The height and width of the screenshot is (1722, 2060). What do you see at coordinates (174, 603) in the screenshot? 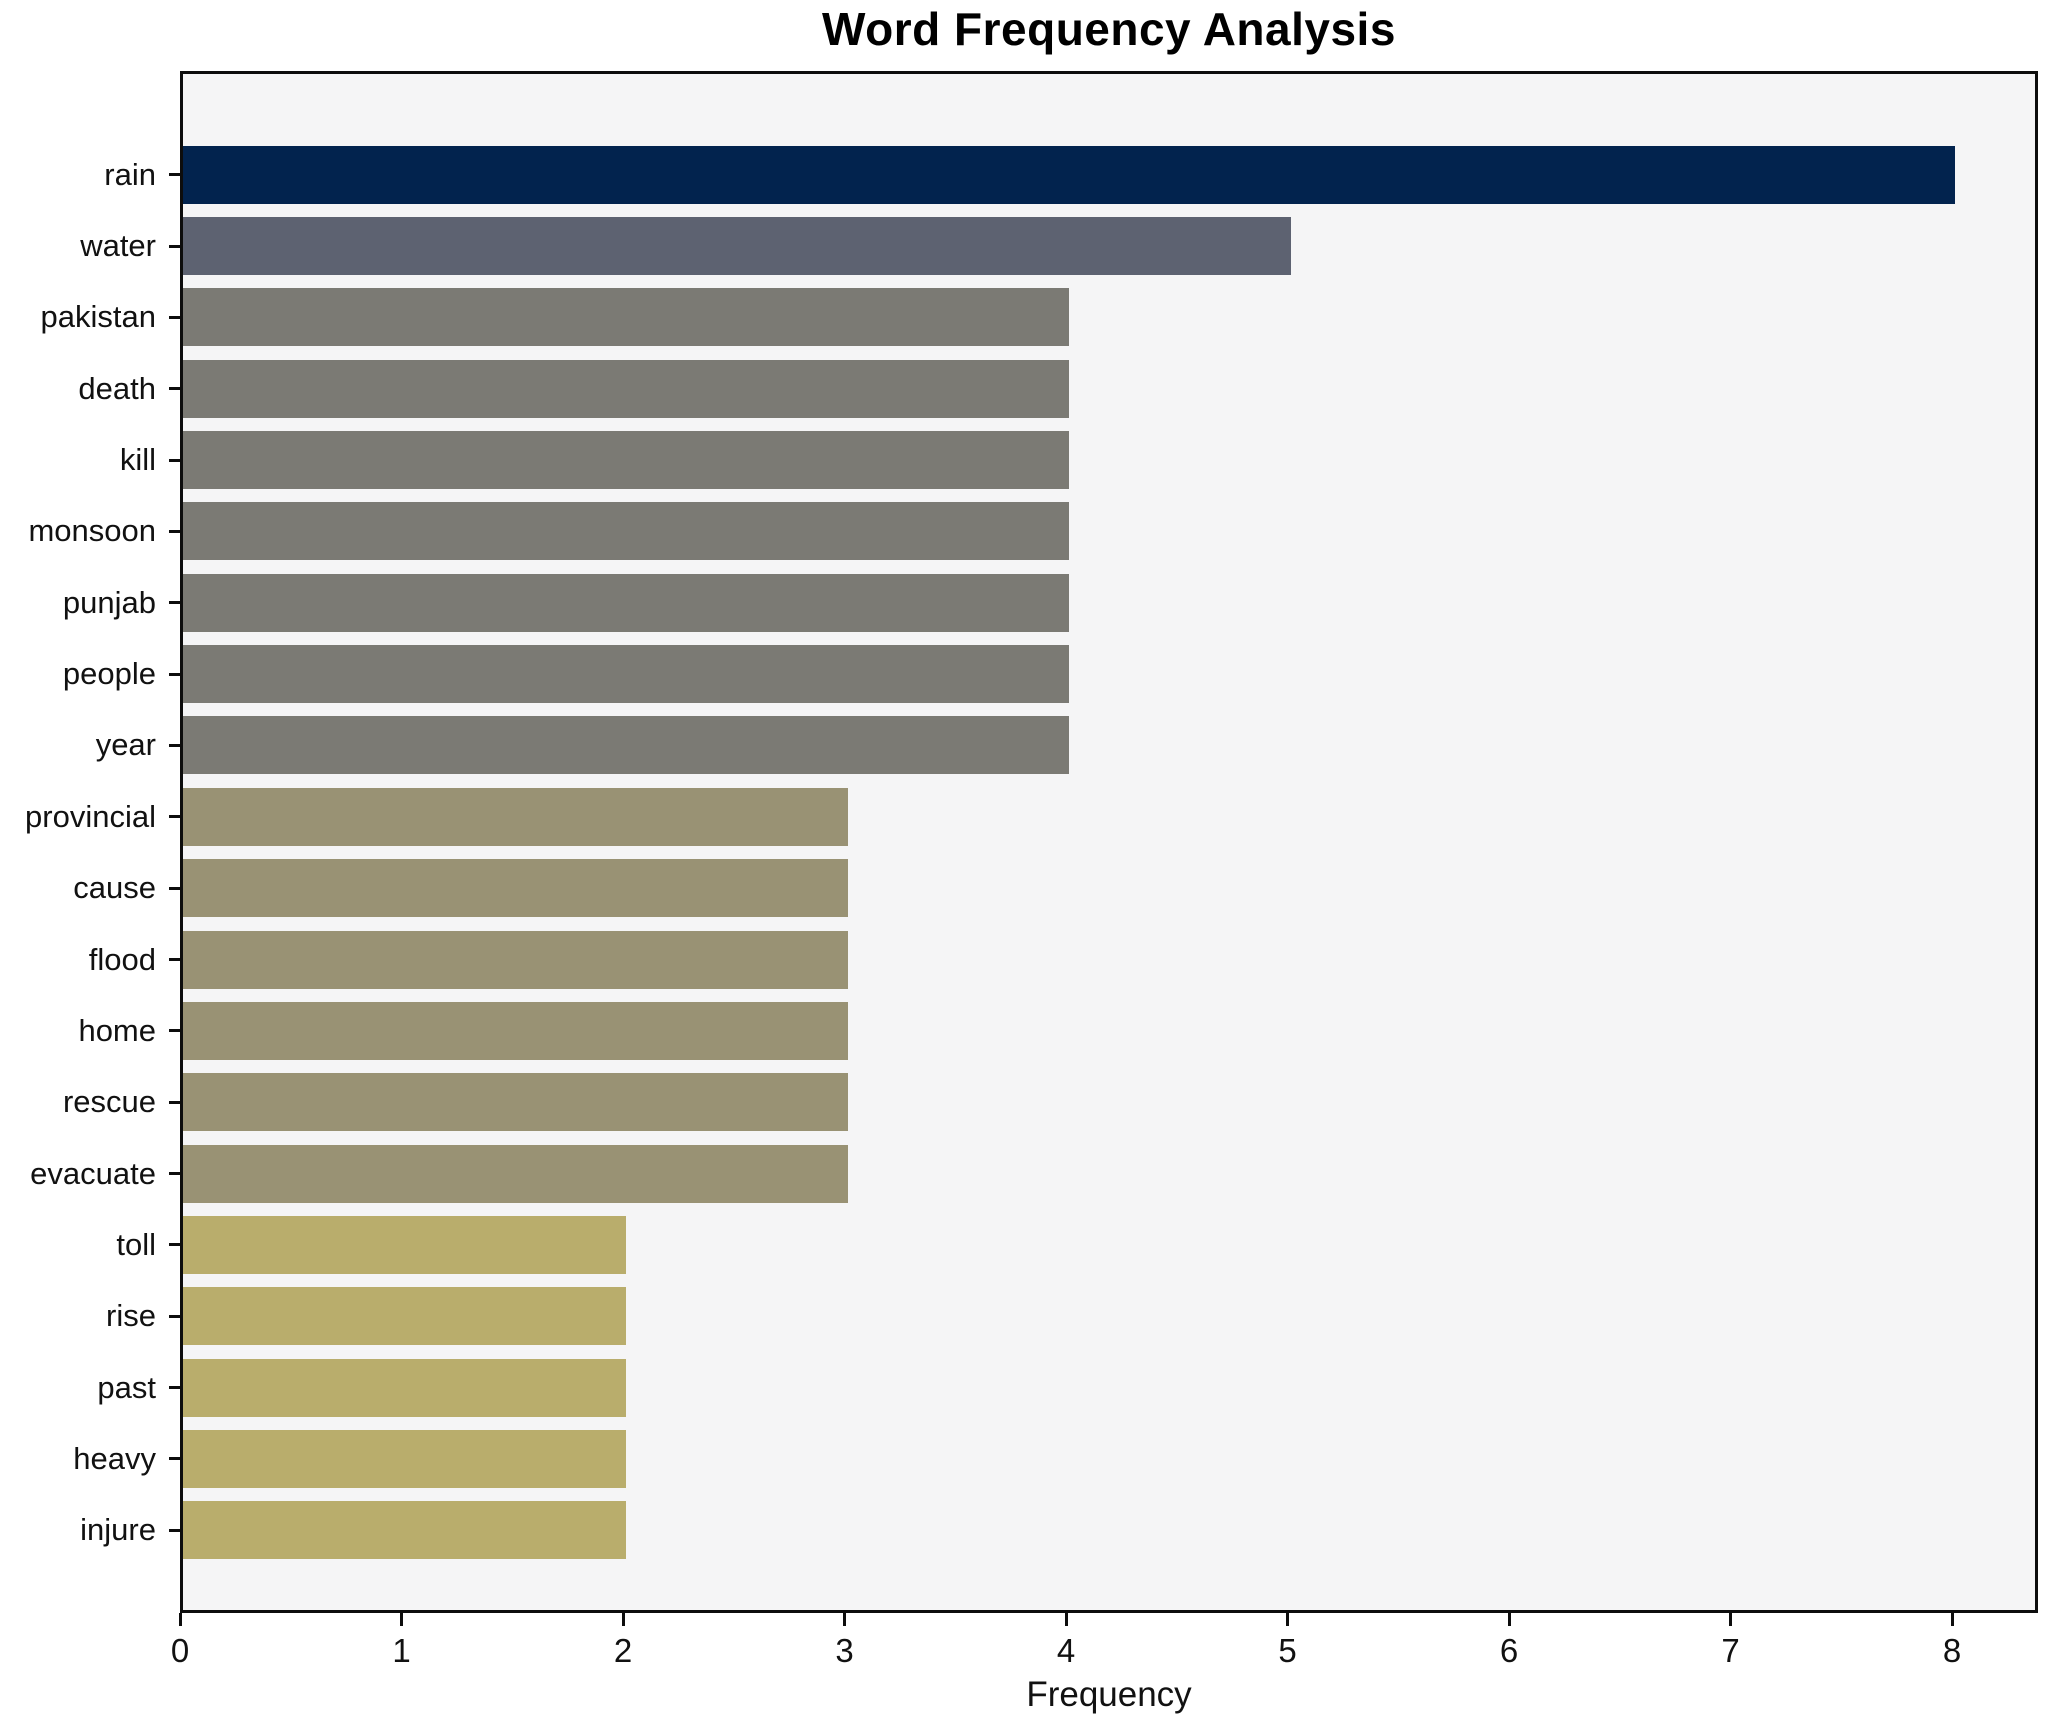
I see `y-tick-mark-punjab` at bounding box center [174, 603].